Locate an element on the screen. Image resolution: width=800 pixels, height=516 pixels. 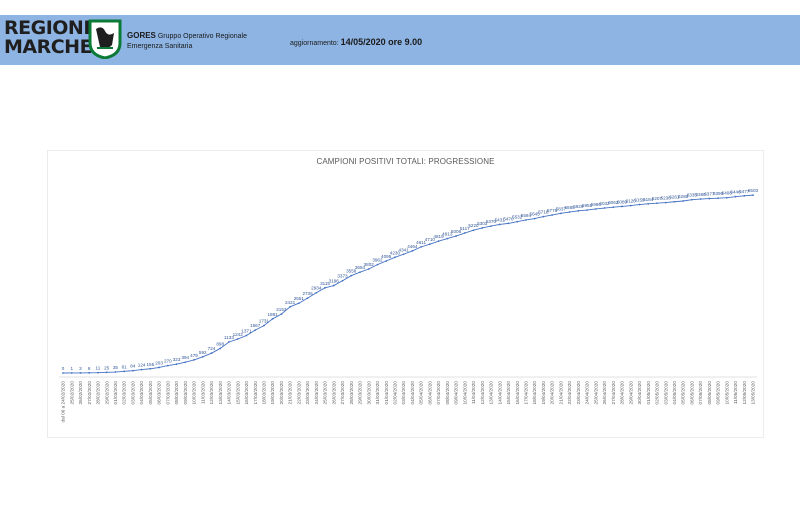
x-tick-label: 01/03/2020 is located at coordinates (115, 393).